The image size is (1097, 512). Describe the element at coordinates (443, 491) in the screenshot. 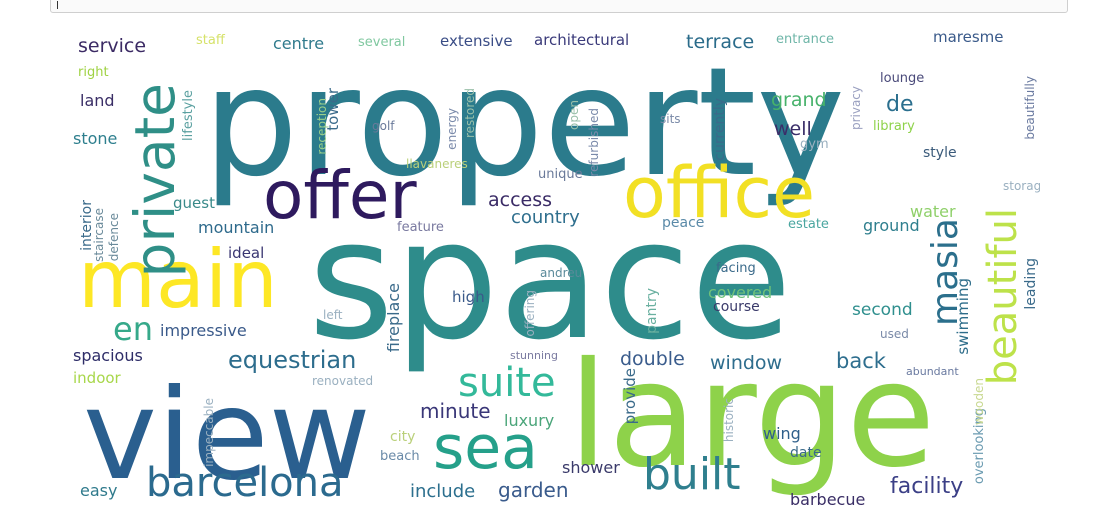

I see `word-include: include` at that location.